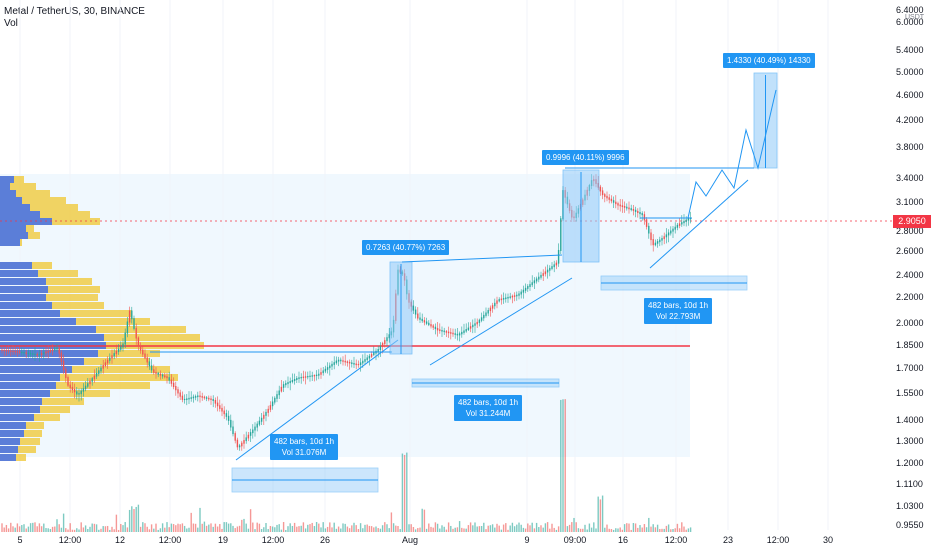  What do you see at coordinates (910, 525) in the screenshot?
I see `price-tick-label: 0.9550` at bounding box center [910, 525].